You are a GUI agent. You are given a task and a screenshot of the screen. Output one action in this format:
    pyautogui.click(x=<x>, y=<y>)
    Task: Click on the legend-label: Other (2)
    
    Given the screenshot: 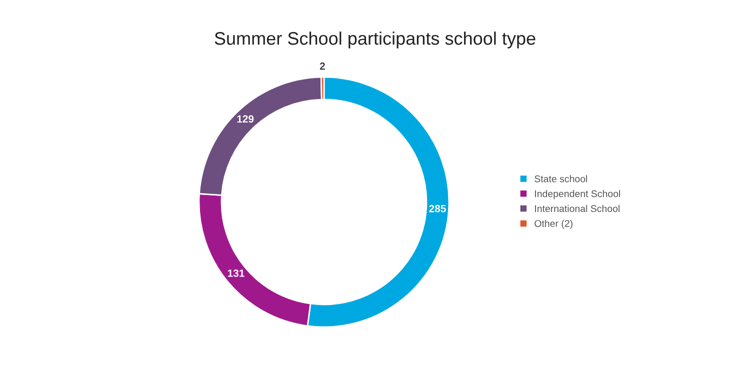 What is the action you would take?
    pyautogui.click(x=553, y=224)
    